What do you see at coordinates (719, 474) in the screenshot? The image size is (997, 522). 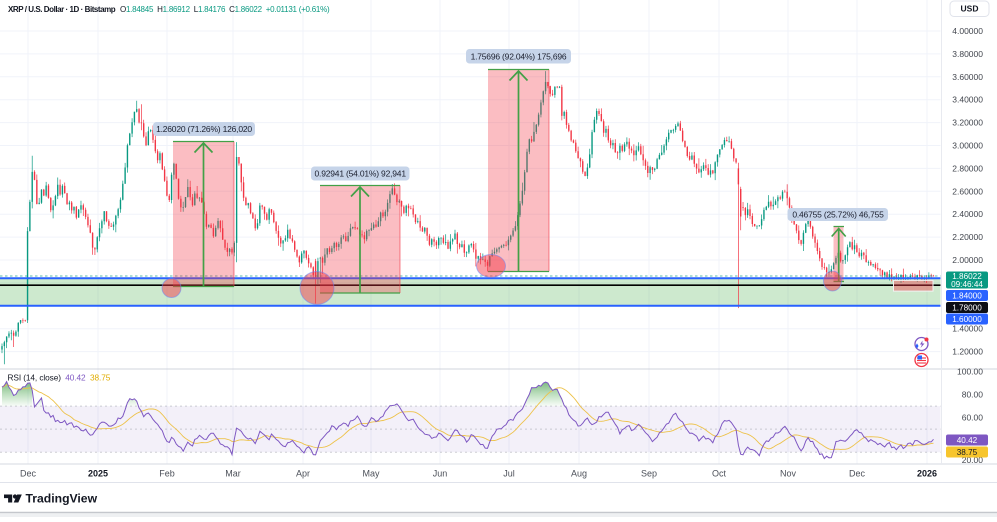 I see `svg-text: Oct` at bounding box center [719, 474].